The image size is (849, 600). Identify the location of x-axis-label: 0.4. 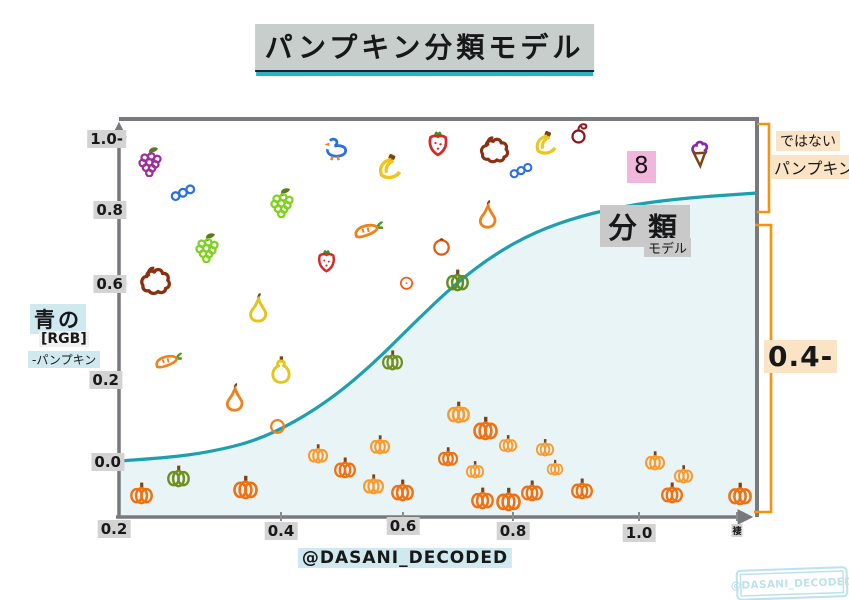
(281, 531).